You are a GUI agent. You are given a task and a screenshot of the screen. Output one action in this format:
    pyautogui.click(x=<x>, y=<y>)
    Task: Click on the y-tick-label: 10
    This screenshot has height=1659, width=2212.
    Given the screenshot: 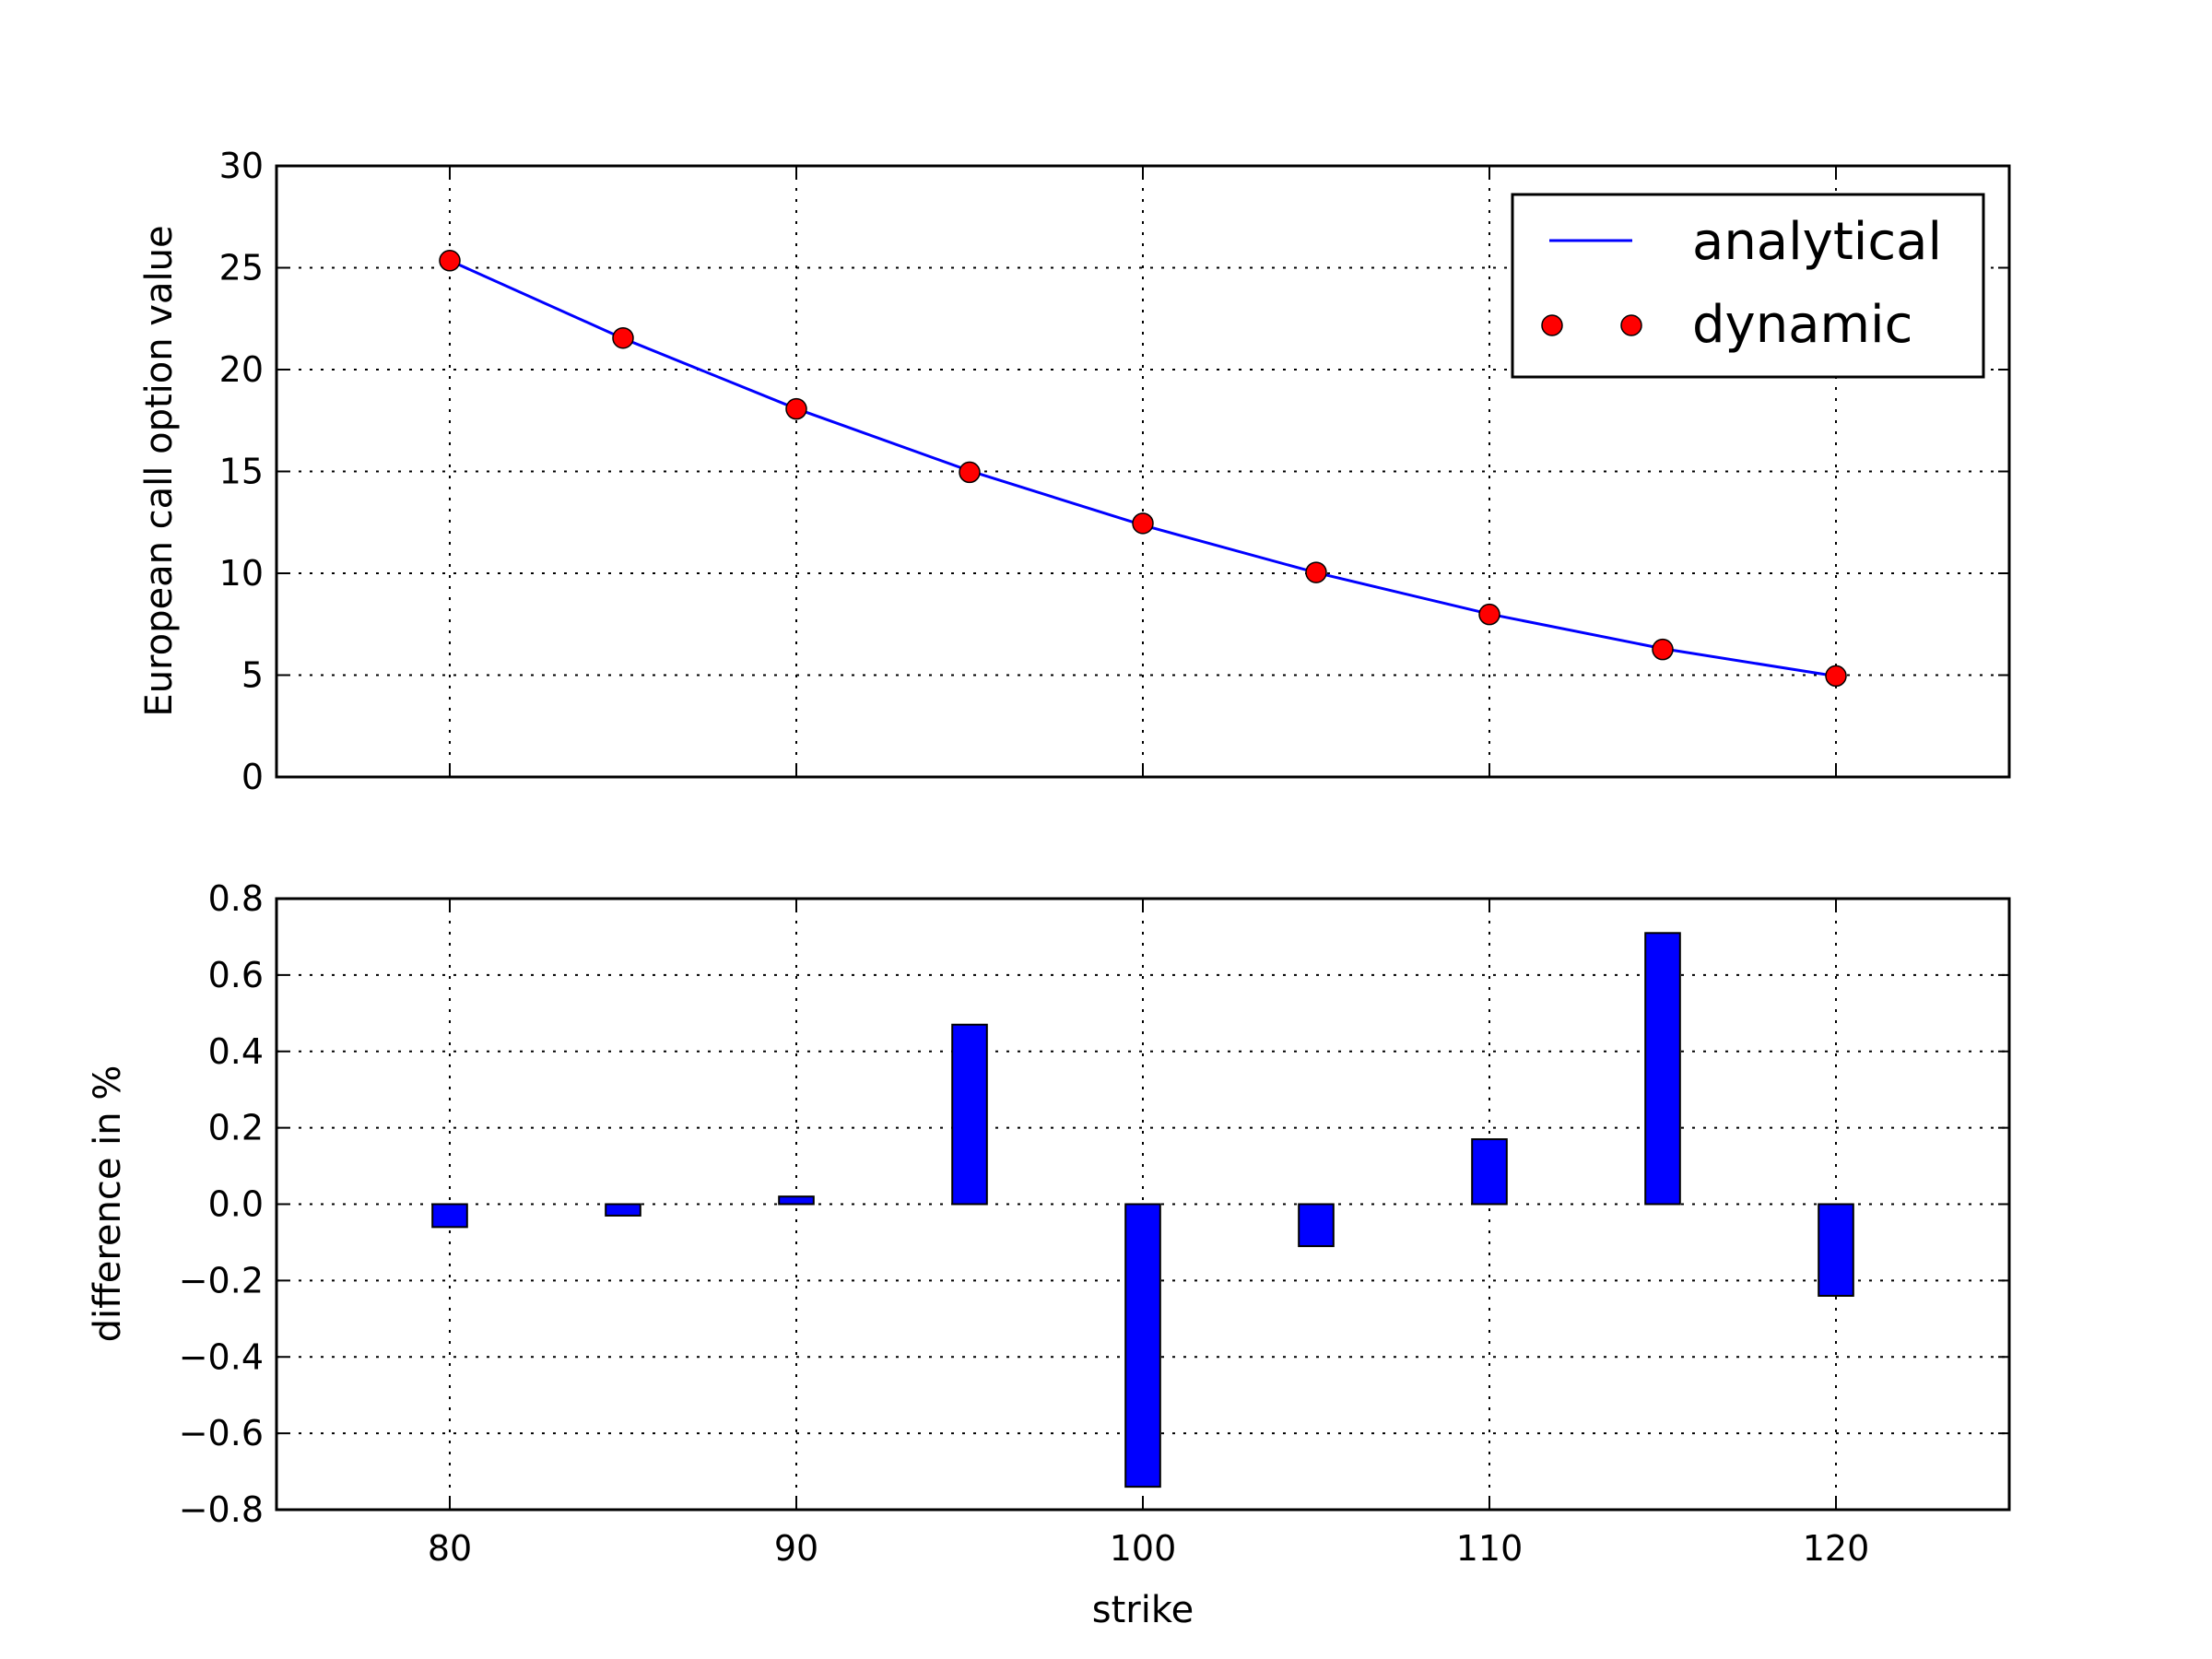 What is the action you would take?
    pyautogui.click(x=241, y=573)
    